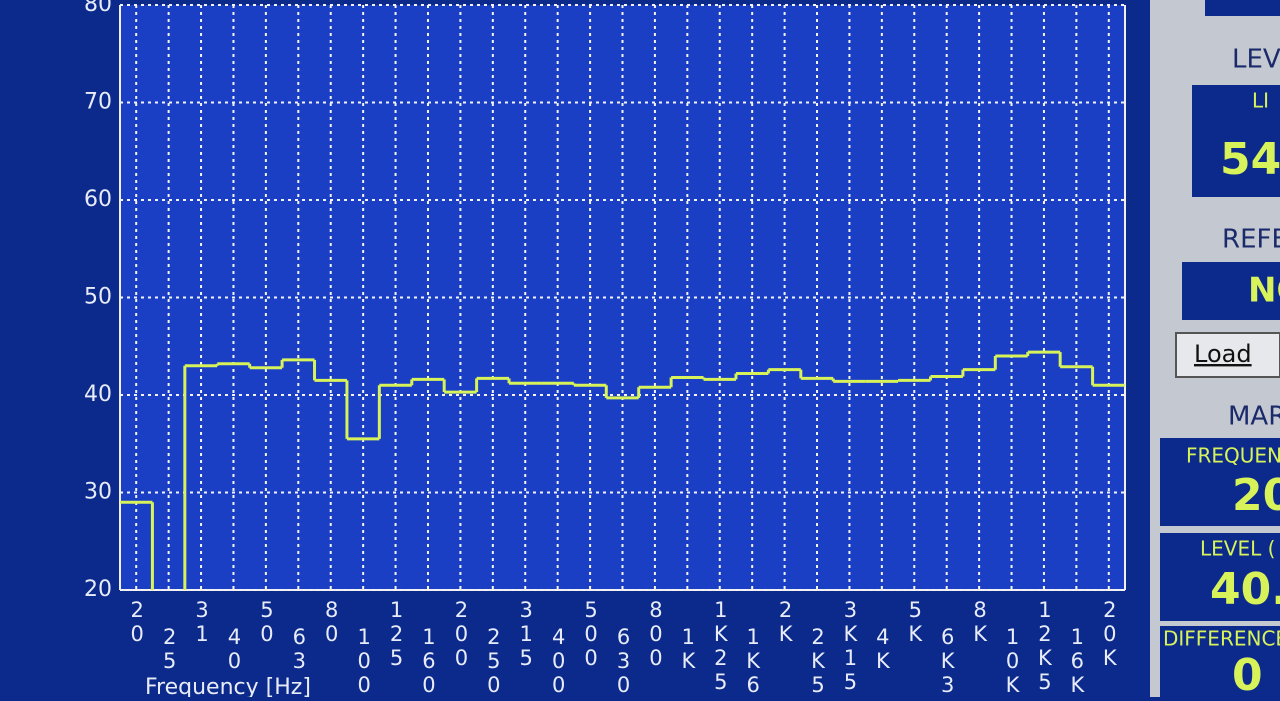 This screenshot has width=1280, height=701. What do you see at coordinates (1077, 661) in the screenshot?
I see `x-tick-label: 16K` at bounding box center [1077, 661].